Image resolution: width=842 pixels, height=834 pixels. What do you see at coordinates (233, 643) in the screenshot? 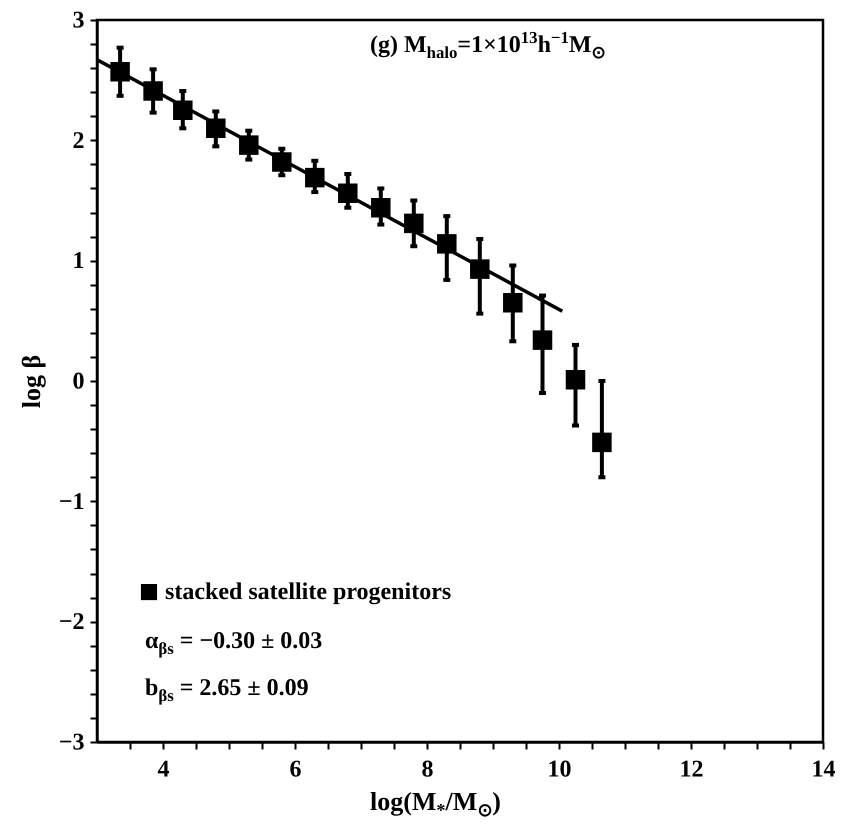
I see `annotation: α$_{βs}$ = −0.30 ± 0.03` at bounding box center [233, 643].